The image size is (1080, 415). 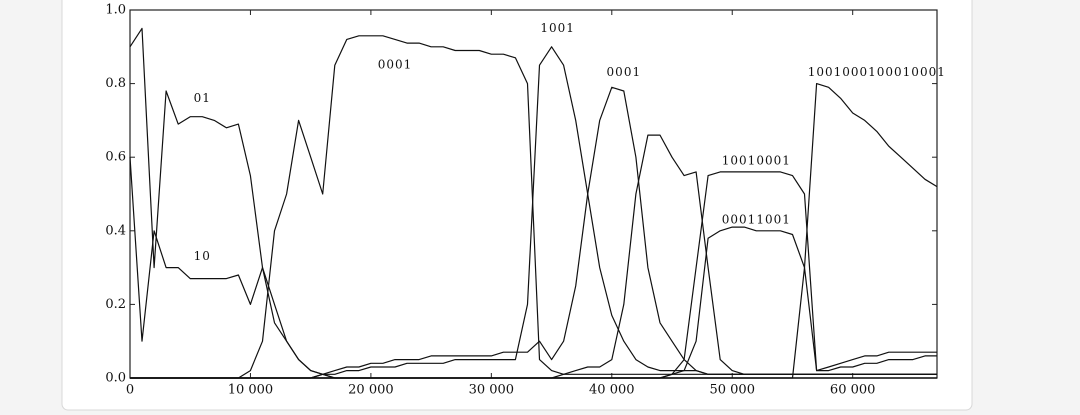 What do you see at coordinates (130, 390) in the screenshot?
I see `x-tick-label: 0` at bounding box center [130, 390].